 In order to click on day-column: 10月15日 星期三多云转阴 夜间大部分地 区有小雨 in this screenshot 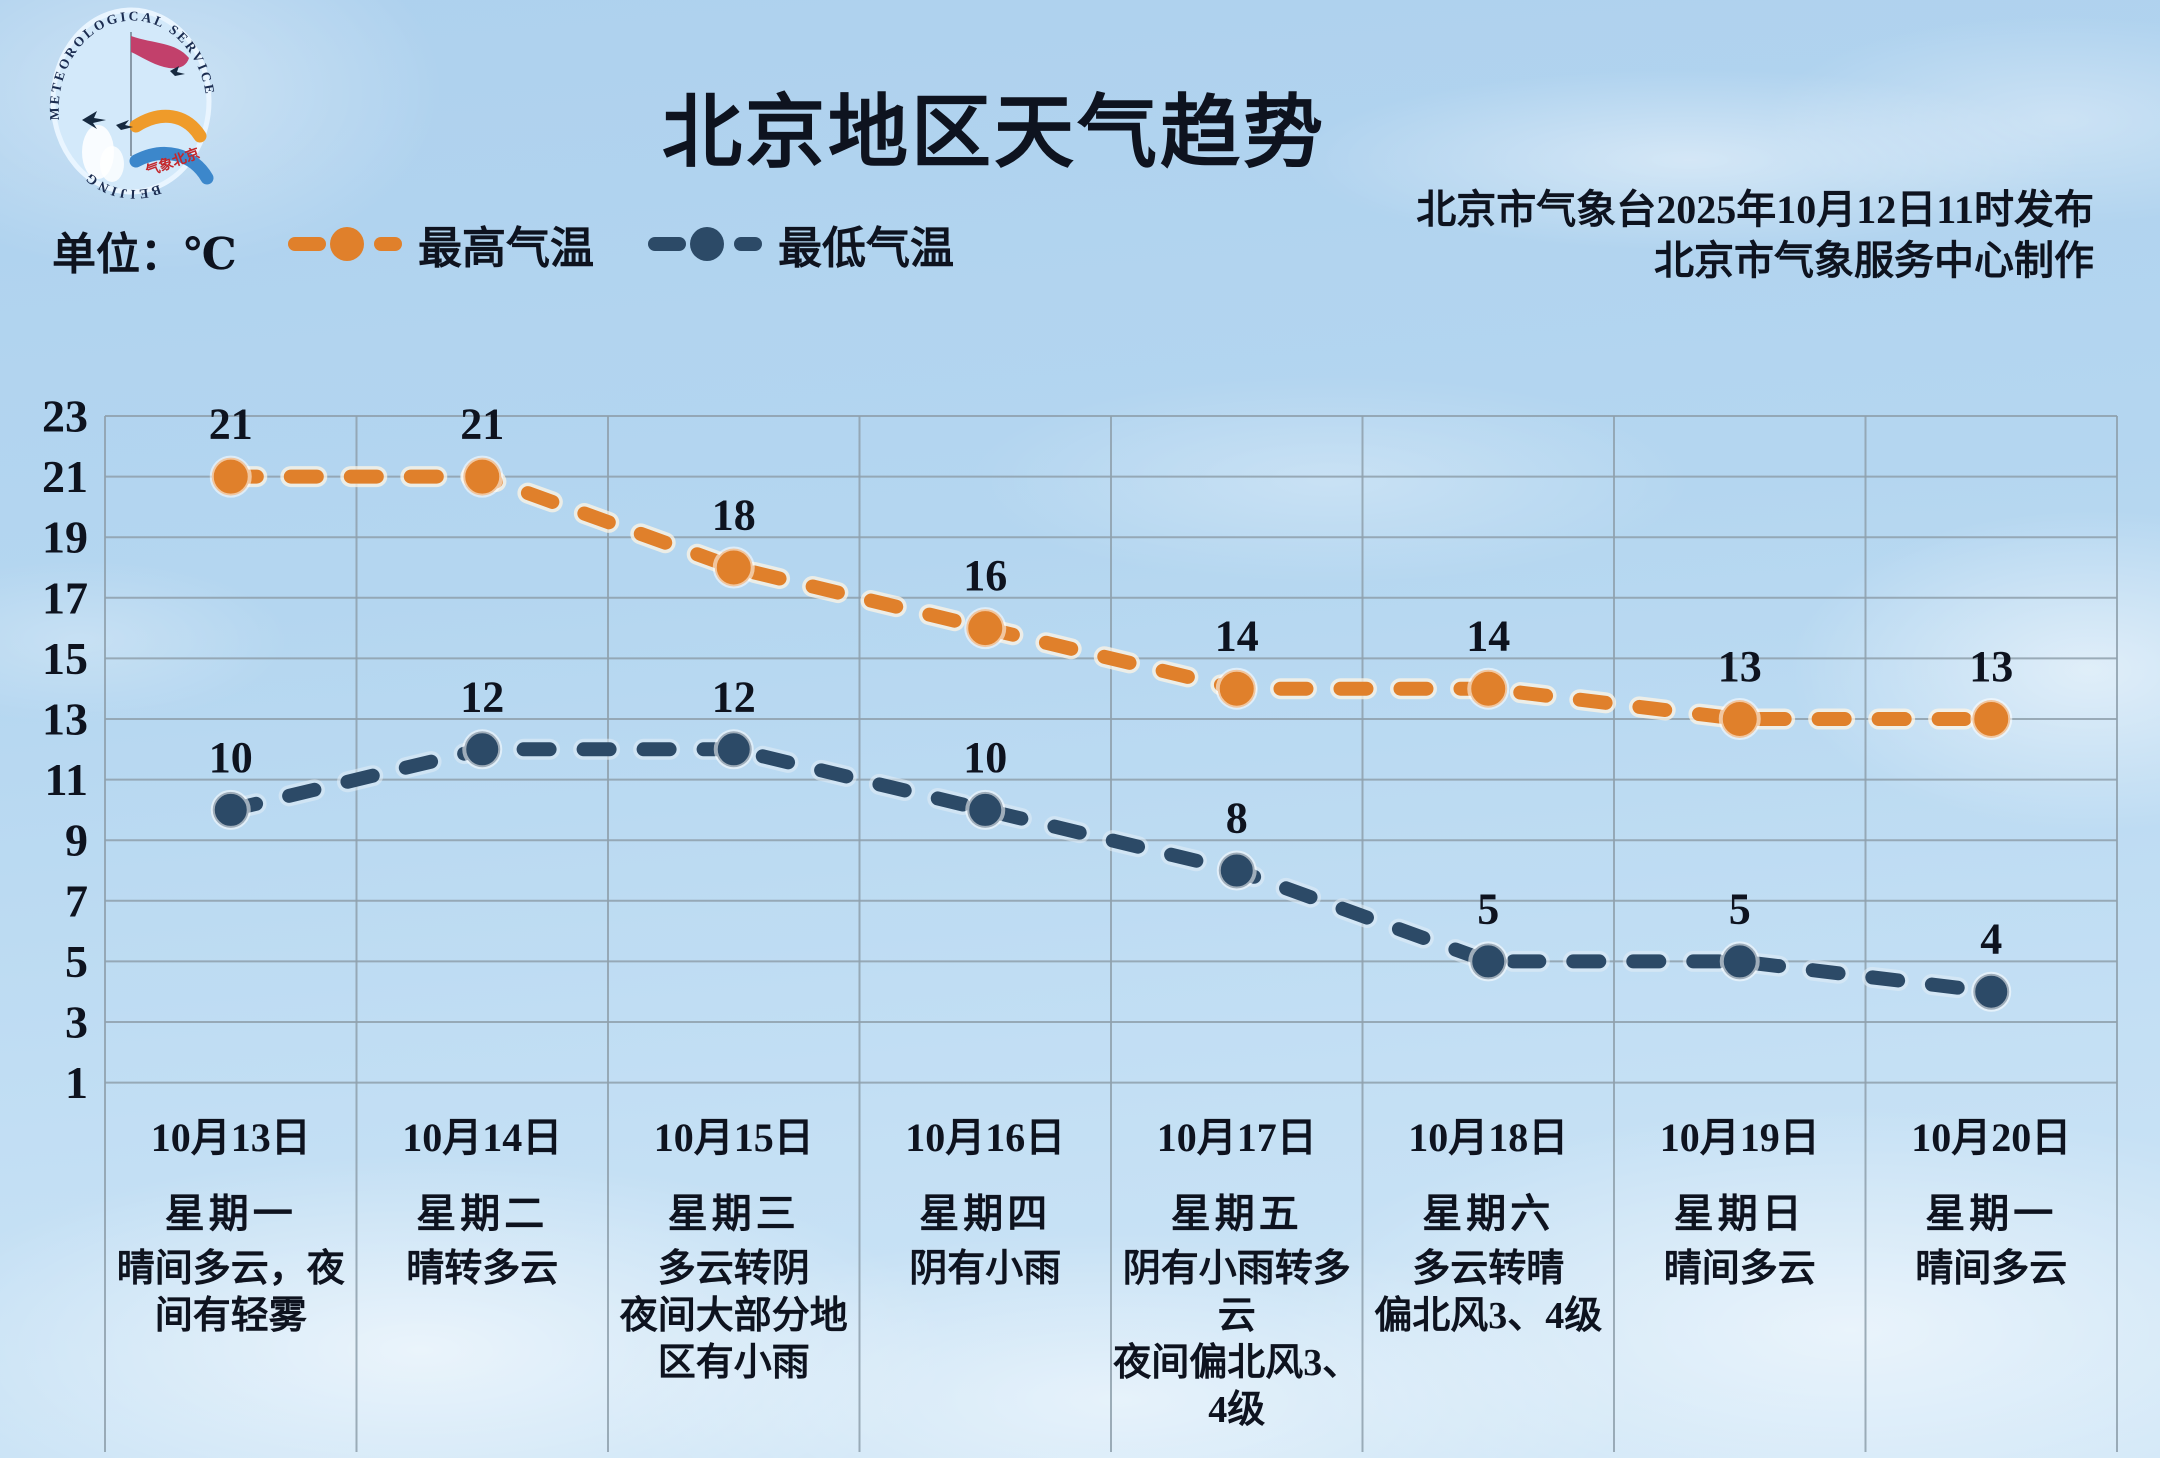, I will do `click(734, 1272)`.